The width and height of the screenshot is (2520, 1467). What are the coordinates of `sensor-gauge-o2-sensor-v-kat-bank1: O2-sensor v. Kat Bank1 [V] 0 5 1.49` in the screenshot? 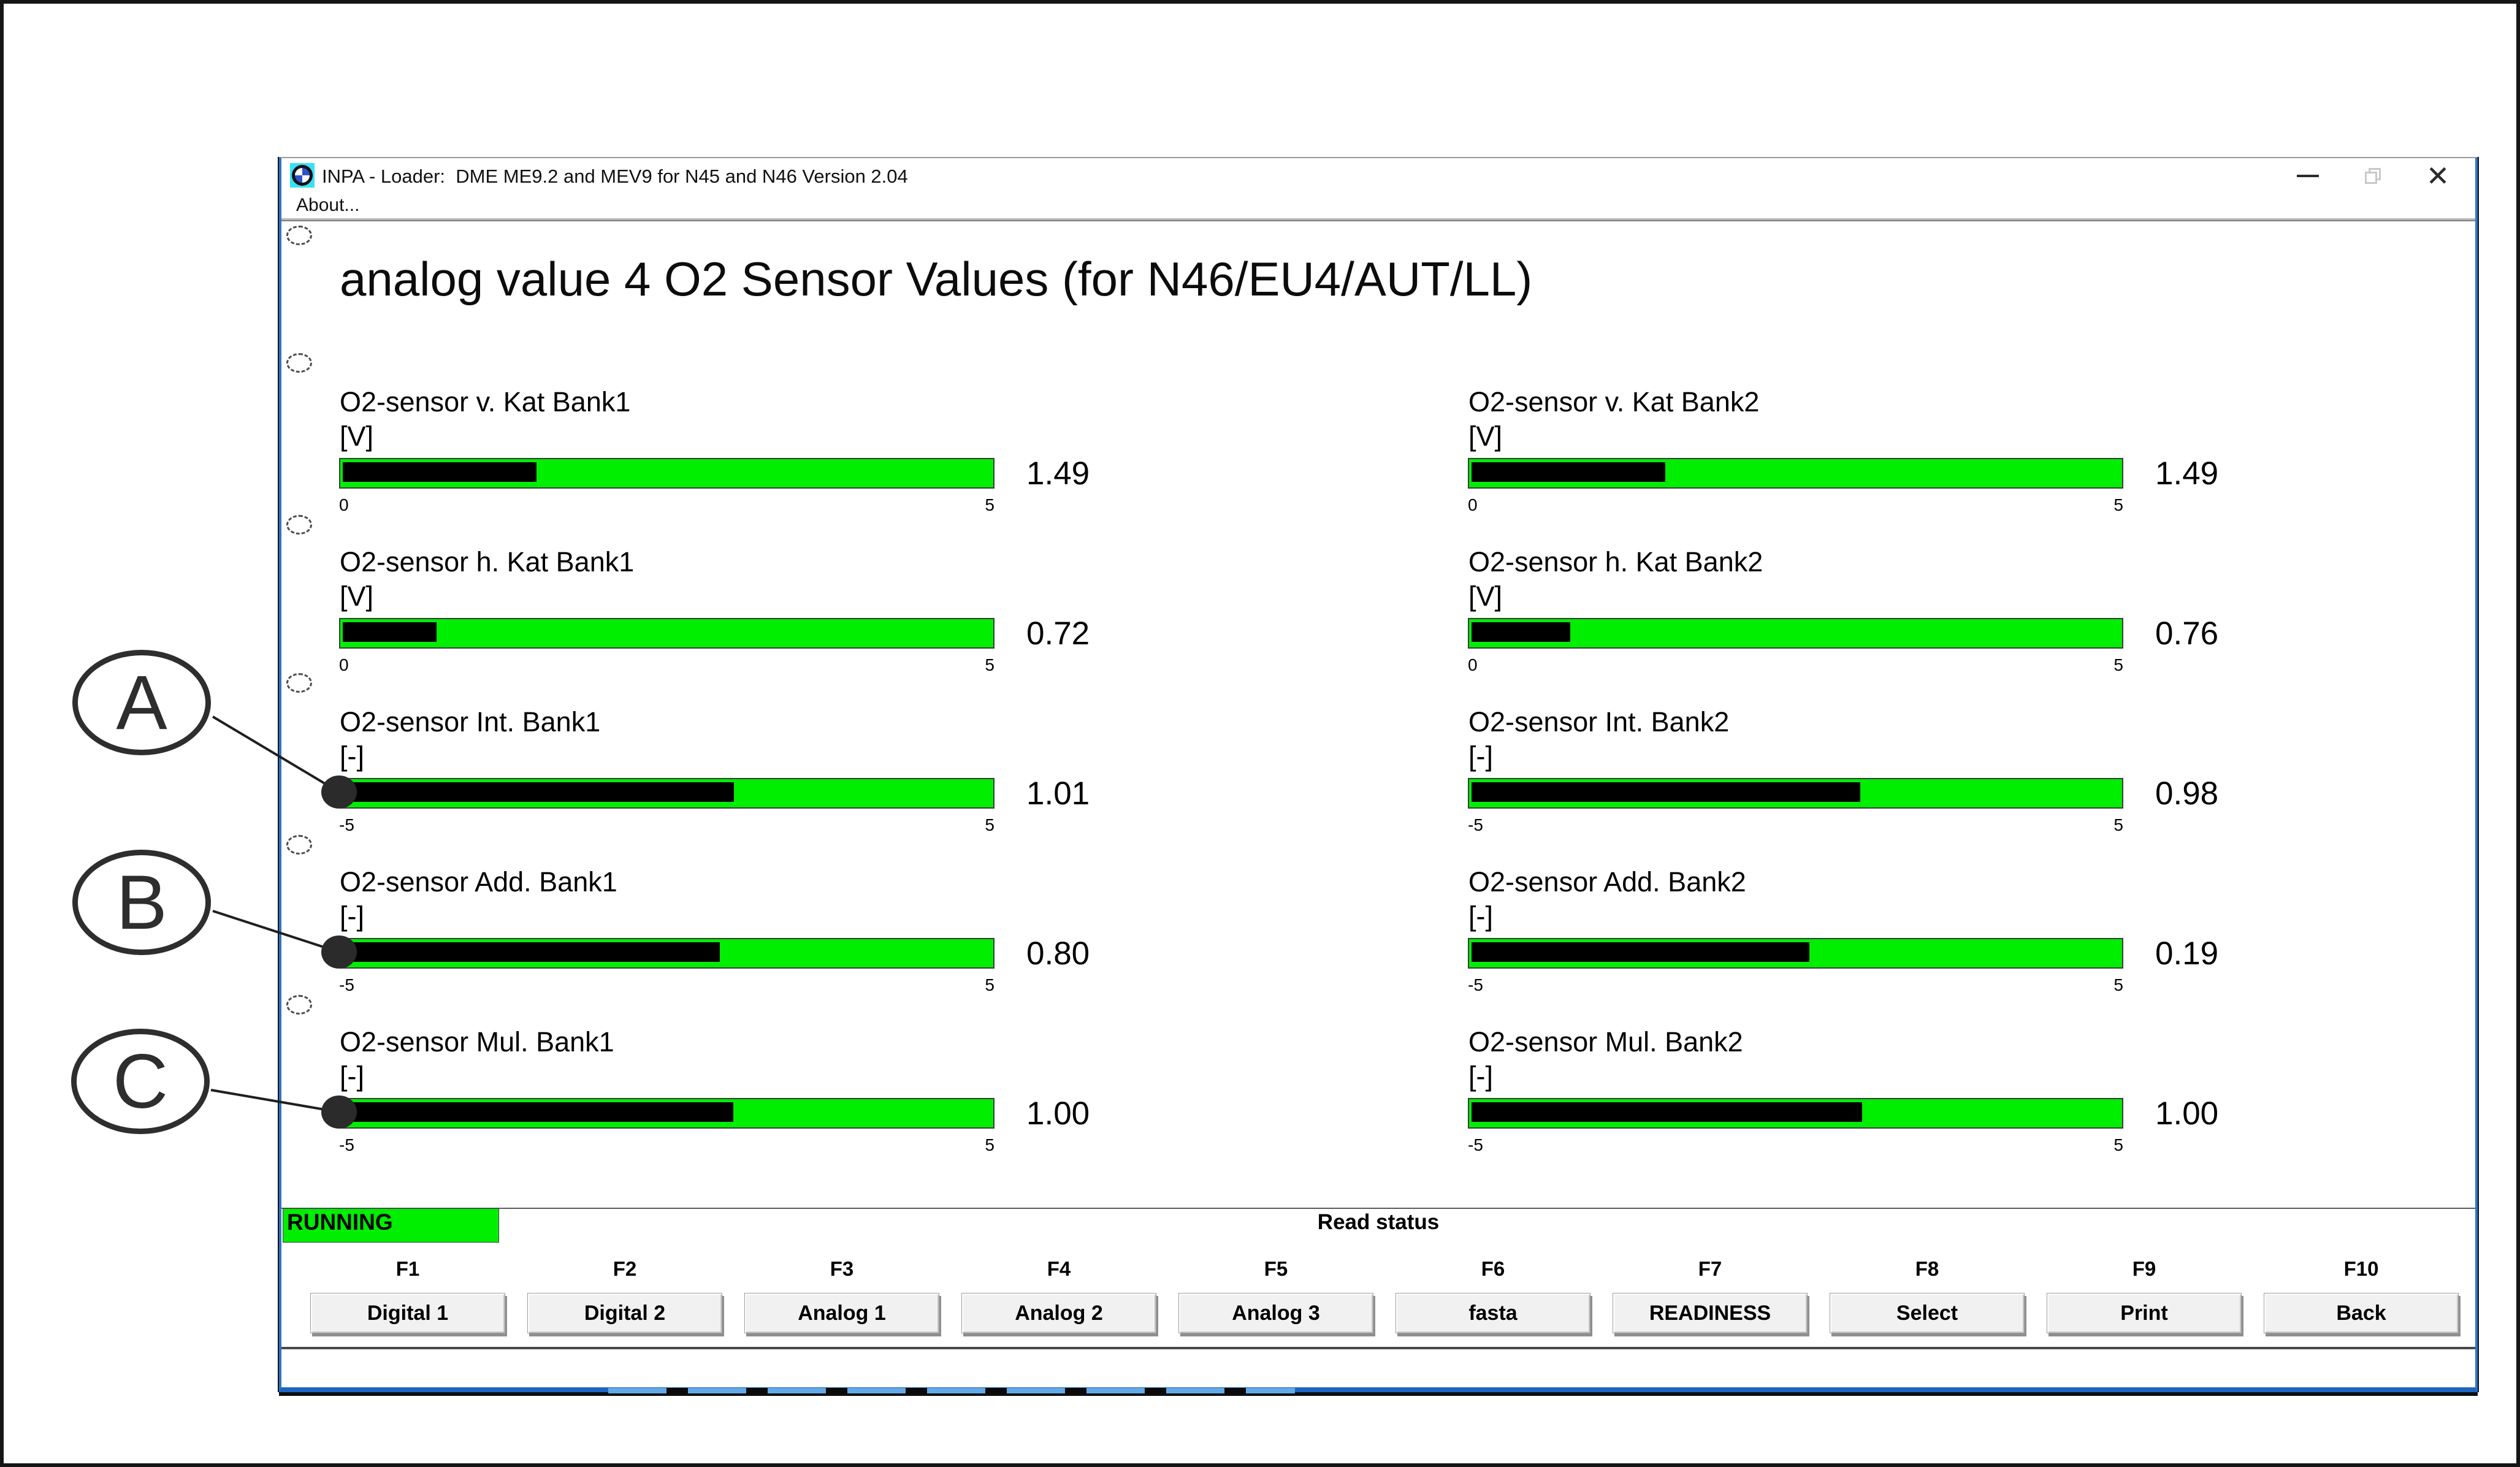 It's located at (903, 466).